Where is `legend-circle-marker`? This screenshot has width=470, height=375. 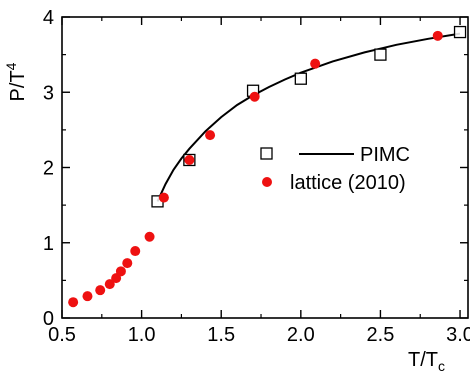
legend-circle-marker is located at coordinates (267, 182).